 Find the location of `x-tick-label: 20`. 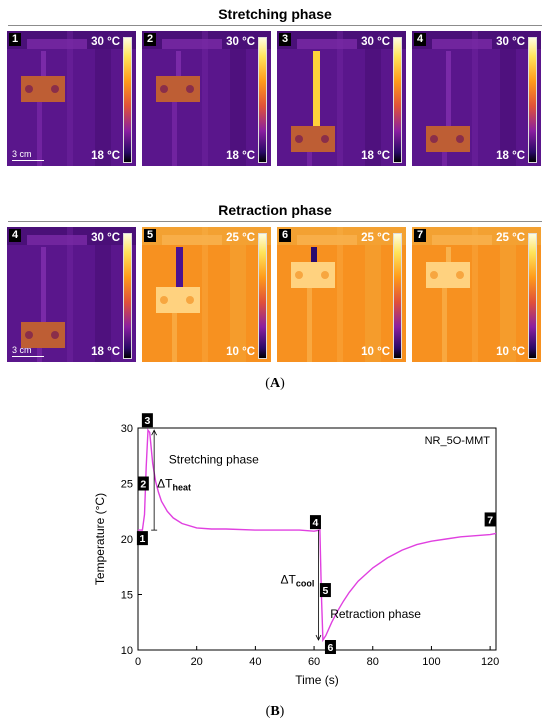

x-tick-label: 20 is located at coordinates (197, 662).